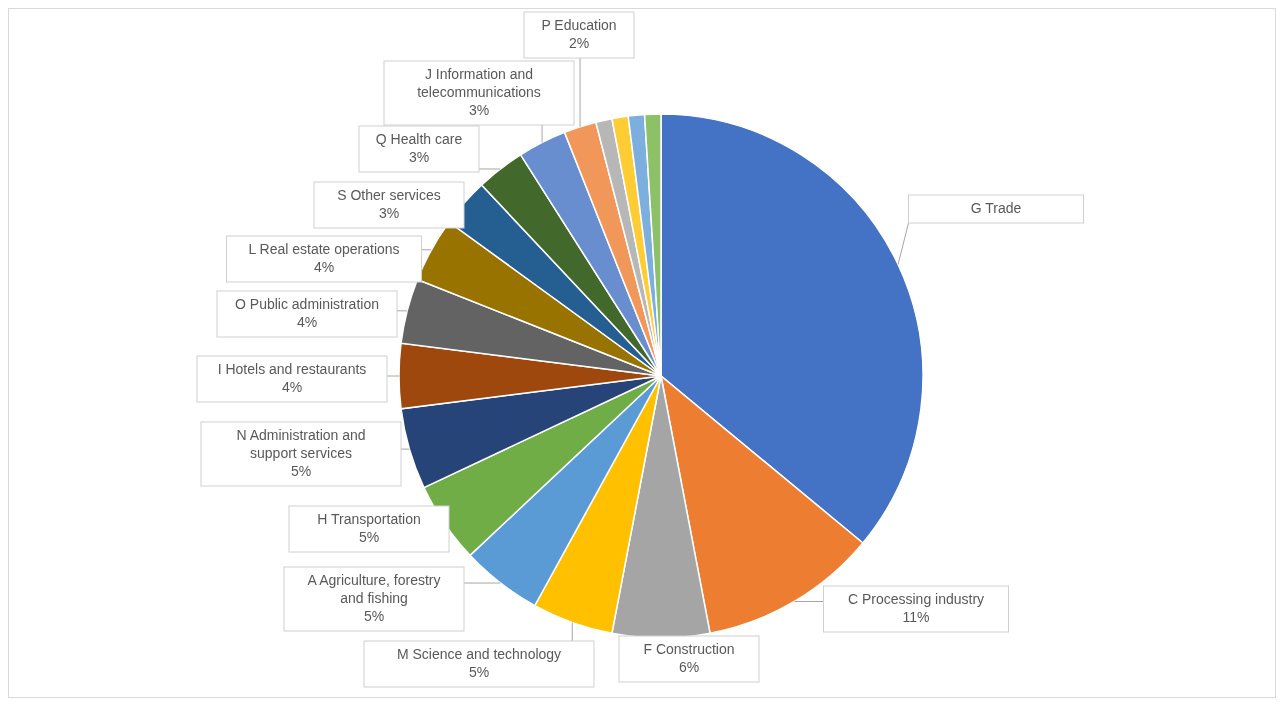 This screenshot has width=1284, height=706. What do you see at coordinates (324, 249) in the screenshot?
I see `slice-label: L Real estate operations` at bounding box center [324, 249].